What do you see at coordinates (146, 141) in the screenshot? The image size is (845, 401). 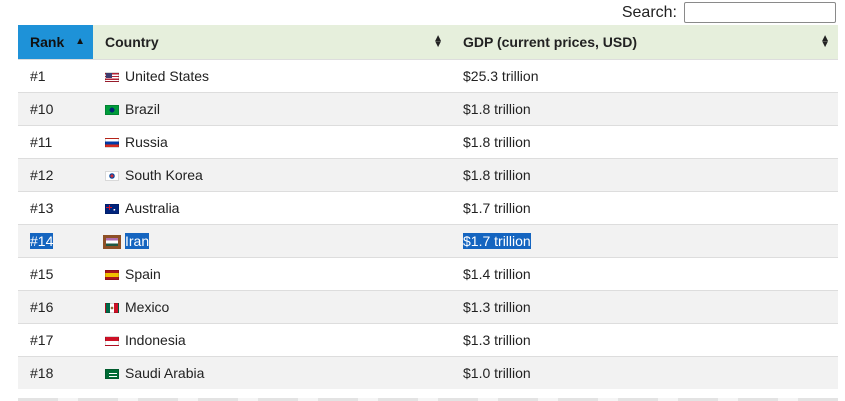 I see `country-name: Russia` at bounding box center [146, 141].